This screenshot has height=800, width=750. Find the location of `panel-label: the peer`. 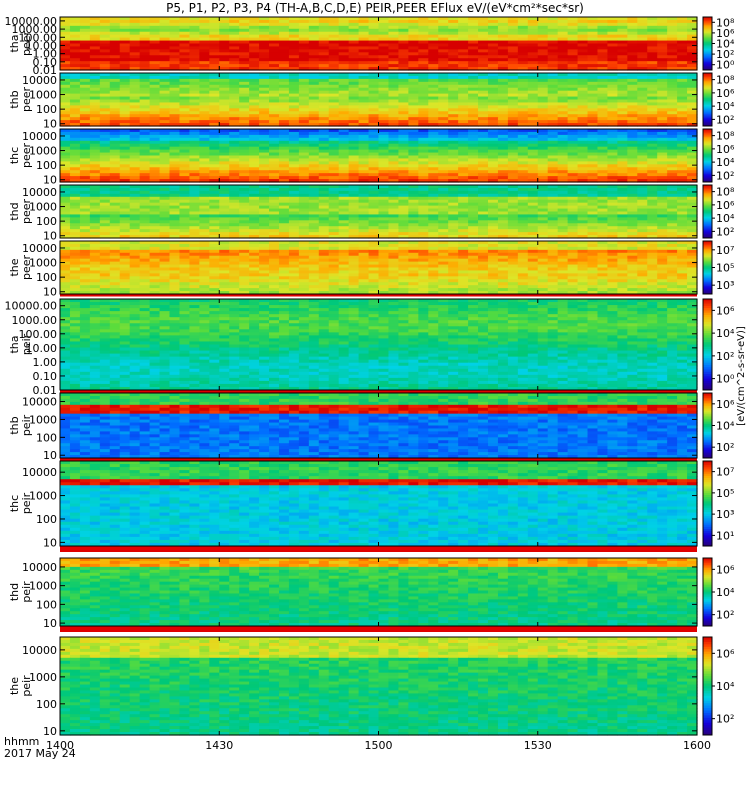

panel-label: the peer is located at coordinates (20, 268).